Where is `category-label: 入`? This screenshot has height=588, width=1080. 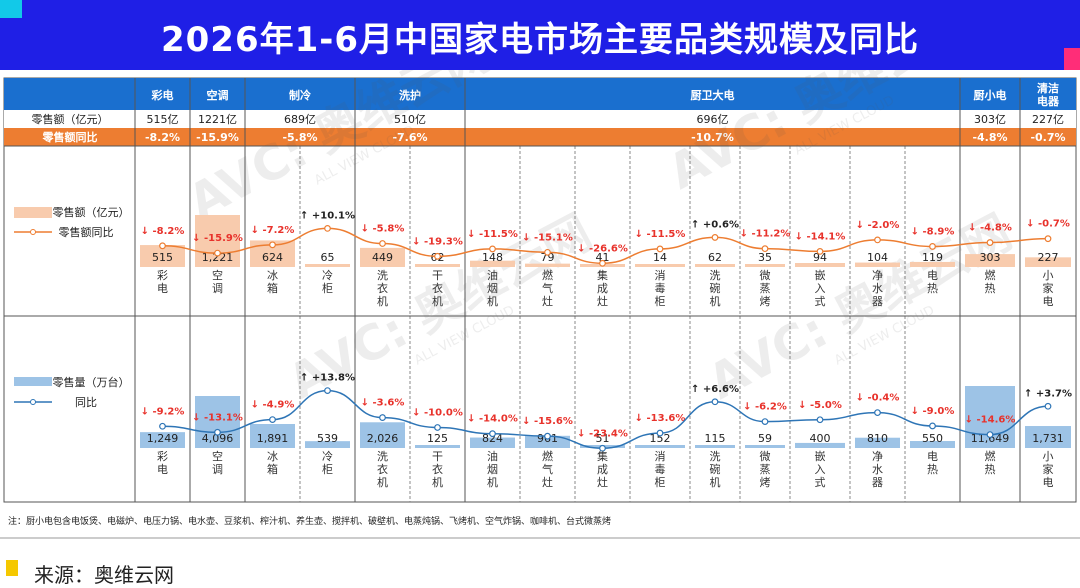
category-label: 入 is located at coordinates (820, 288).